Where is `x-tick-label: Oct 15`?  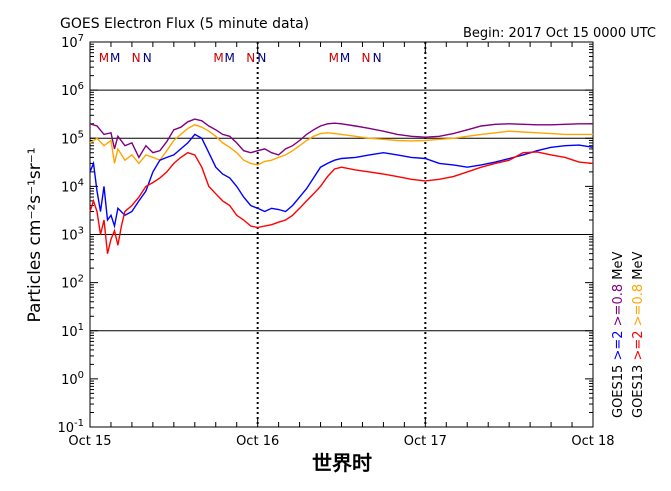 x-tick-label: Oct 15 is located at coordinates (89, 441).